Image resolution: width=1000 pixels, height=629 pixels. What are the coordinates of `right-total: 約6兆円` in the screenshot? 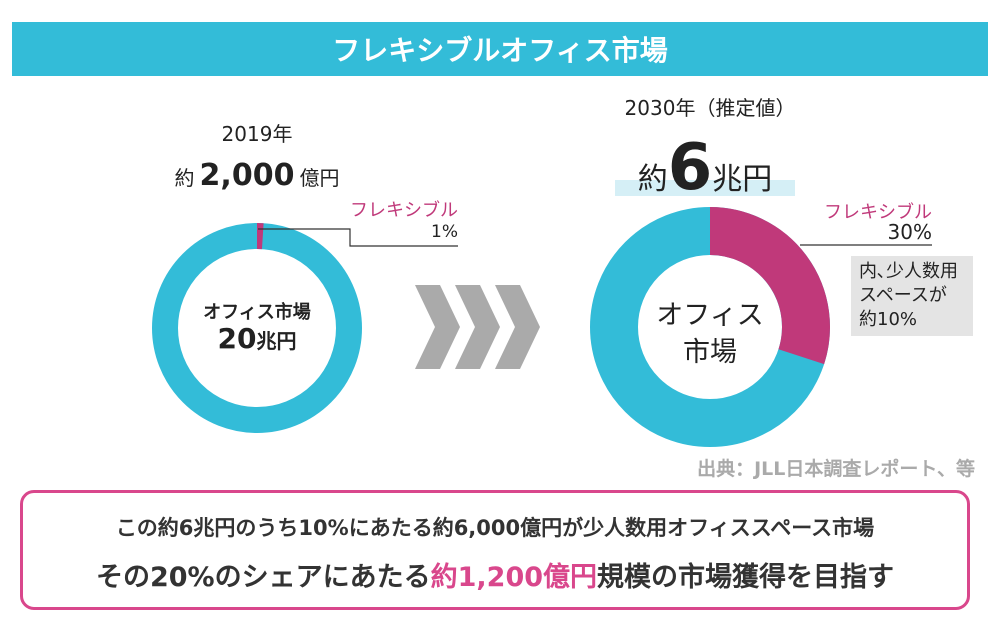 It's located at (705, 176).